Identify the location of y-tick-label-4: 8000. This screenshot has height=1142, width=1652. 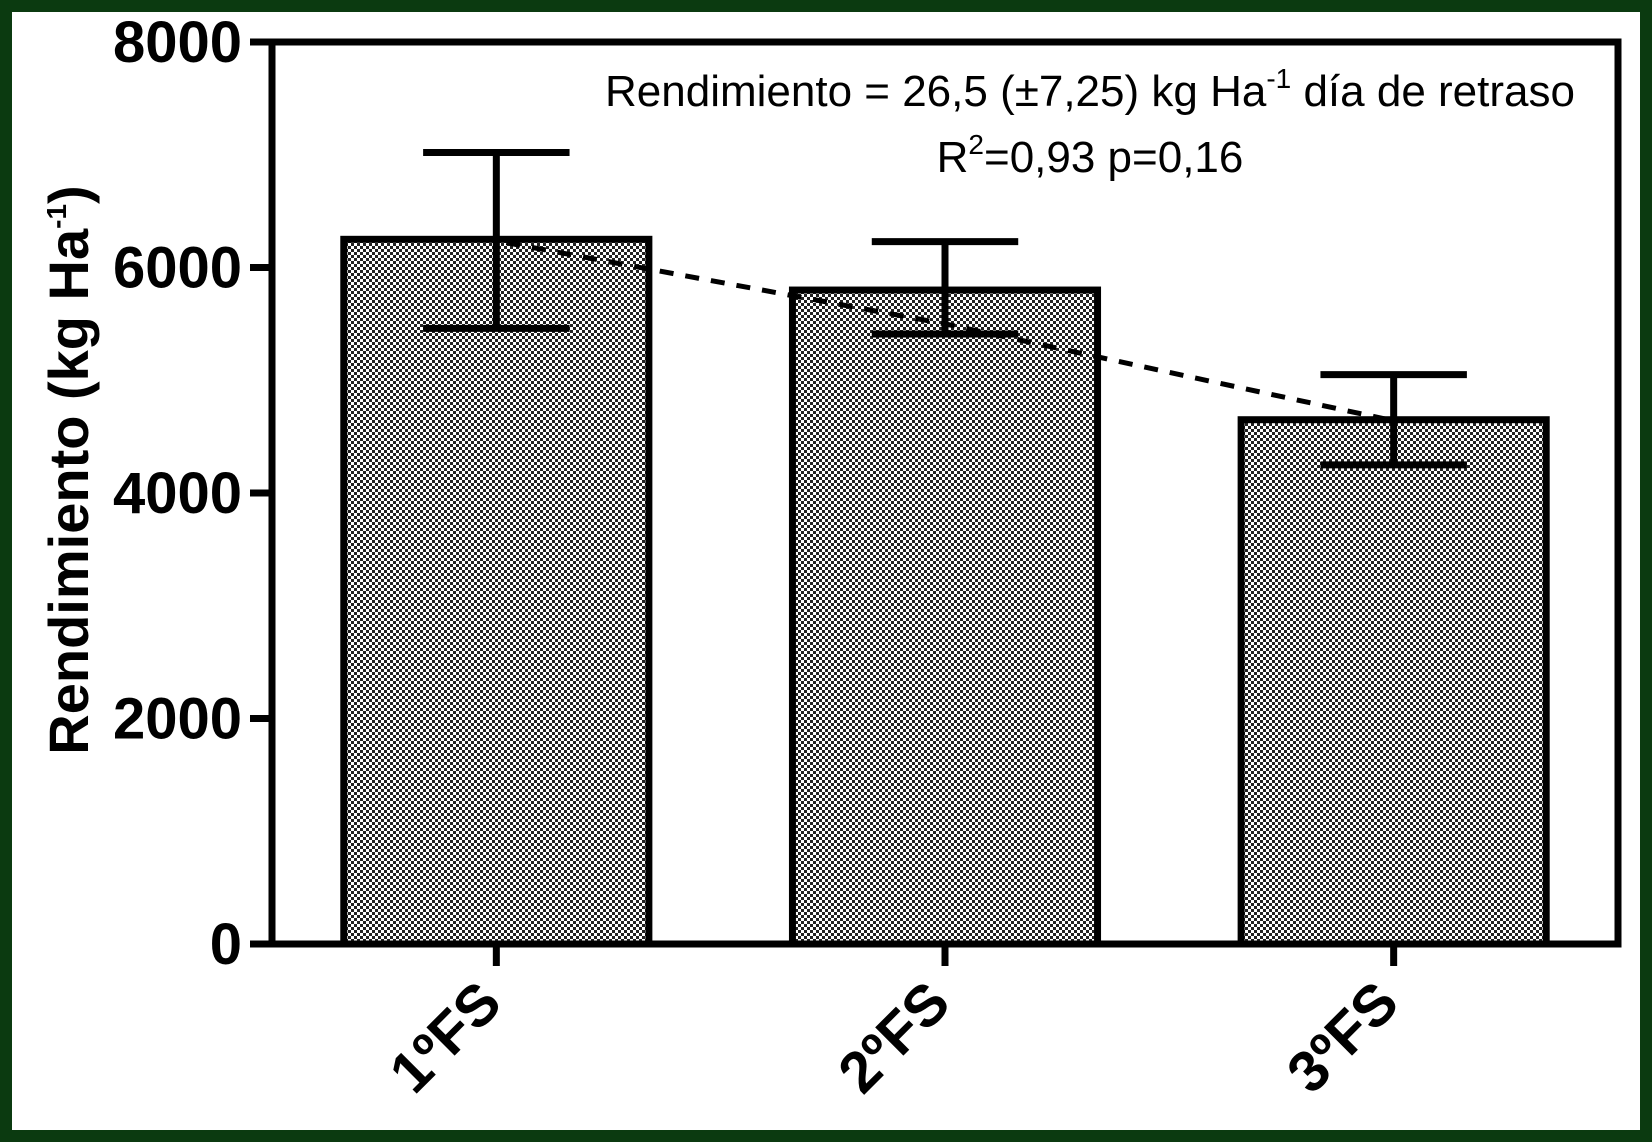
(177, 42).